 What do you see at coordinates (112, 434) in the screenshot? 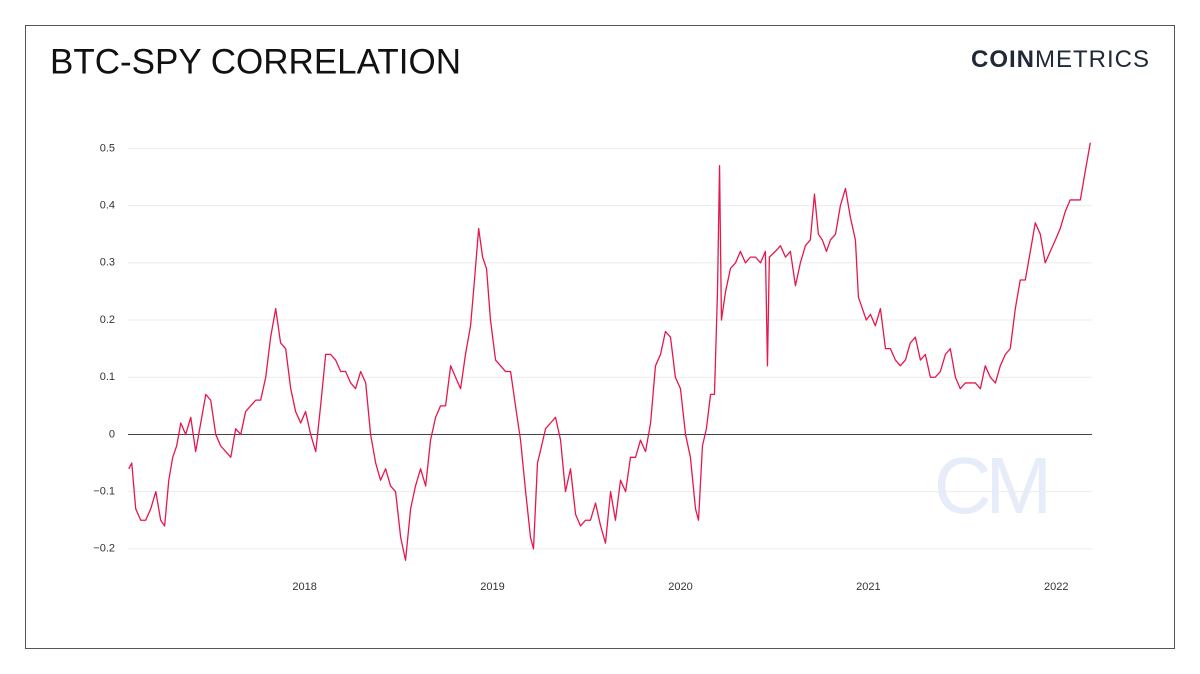
I see `y-tick-label: 0` at bounding box center [112, 434].